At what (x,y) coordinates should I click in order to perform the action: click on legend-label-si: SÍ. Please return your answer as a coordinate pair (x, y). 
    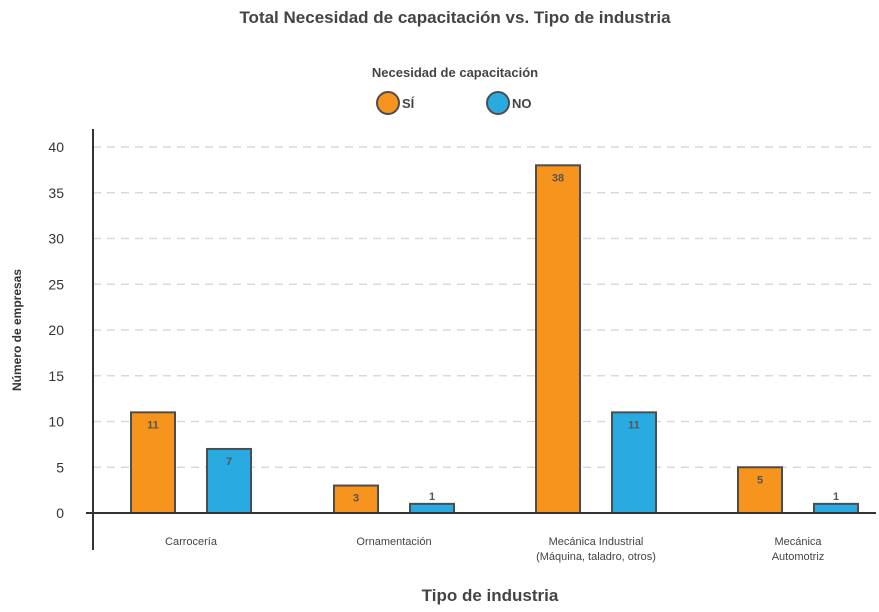
    Looking at the image, I should click on (408, 103).